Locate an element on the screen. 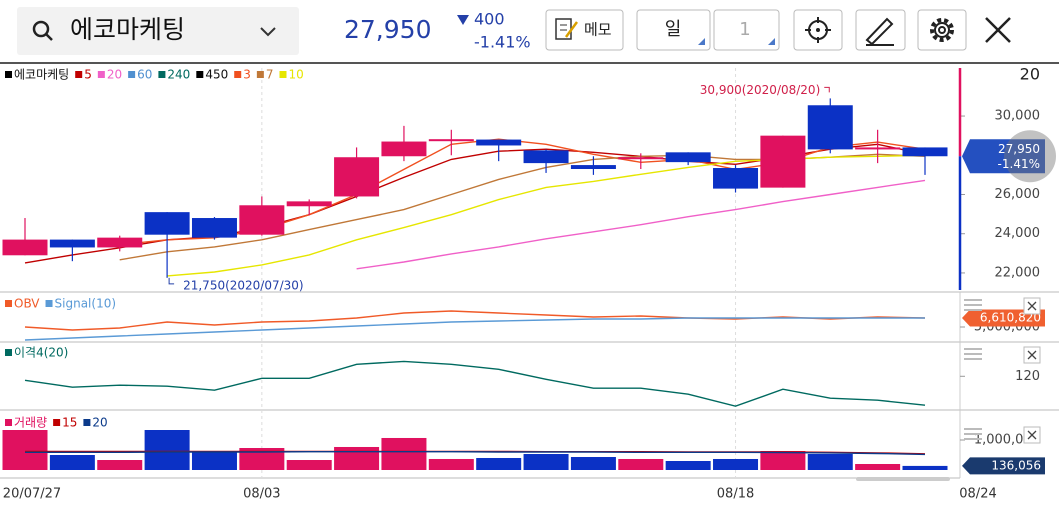 Image resolution: width=1059 pixels, height=506 pixels. low-annotation: 21,750(2020/07/30) is located at coordinates (243, 285).